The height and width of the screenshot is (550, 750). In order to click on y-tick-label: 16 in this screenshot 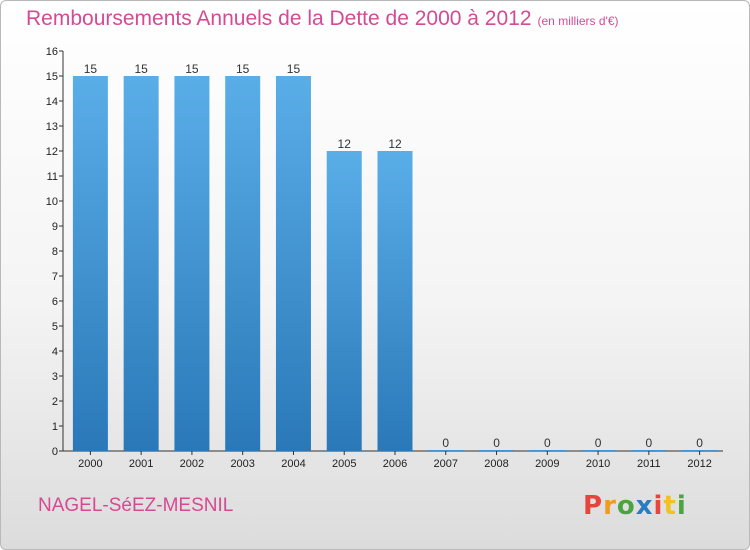, I will do `click(52, 52)`.